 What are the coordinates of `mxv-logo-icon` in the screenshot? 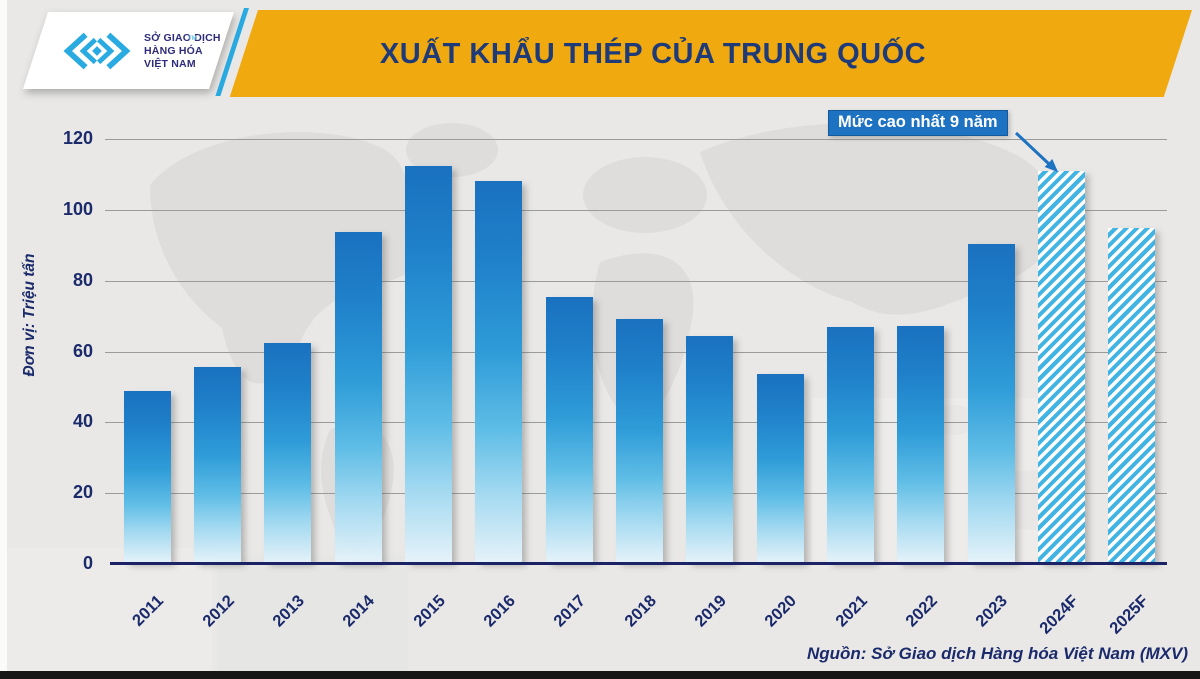 It's located at (97, 51).